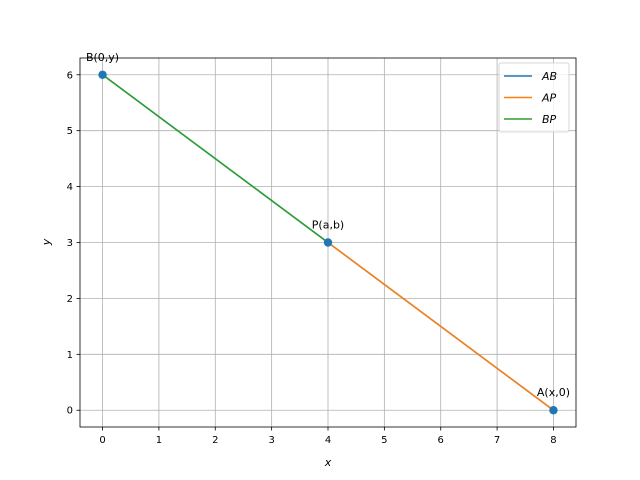 This screenshot has width=640, height=480. What do you see at coordinates (70, 75) in the screenshot?
I see `y-tick-label: 6` at bounding box center [70, 75].